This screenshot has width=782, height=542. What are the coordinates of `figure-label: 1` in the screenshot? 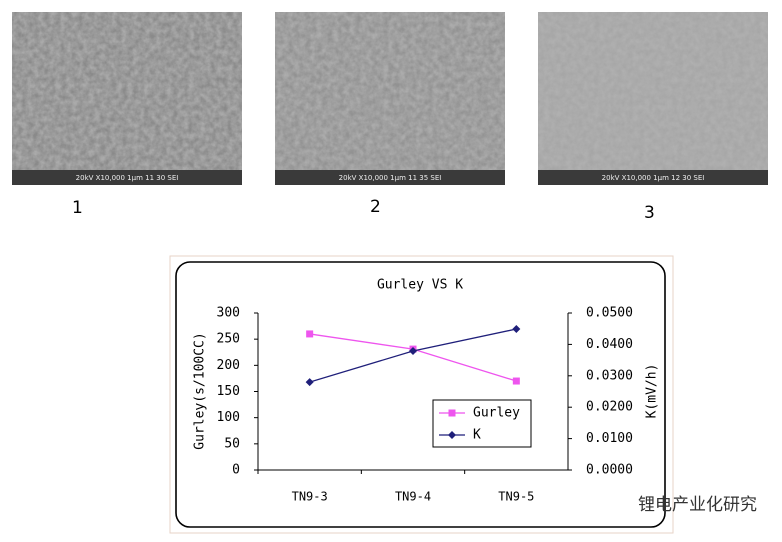 It's located at (77, 208).